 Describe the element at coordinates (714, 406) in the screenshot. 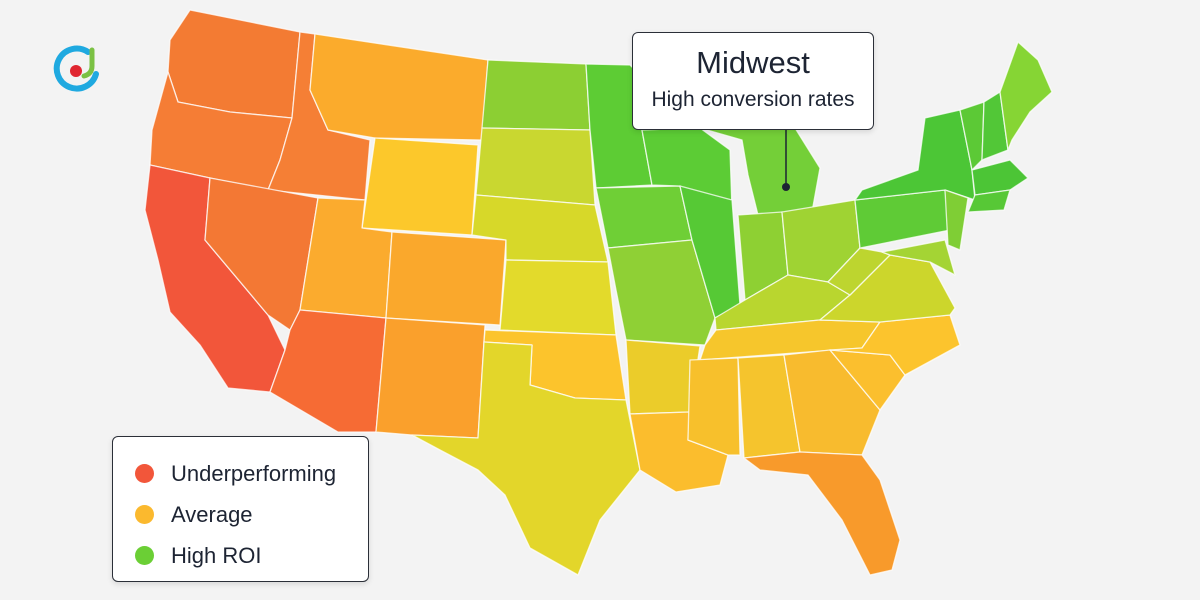

I see `state-mississippi` at that location.